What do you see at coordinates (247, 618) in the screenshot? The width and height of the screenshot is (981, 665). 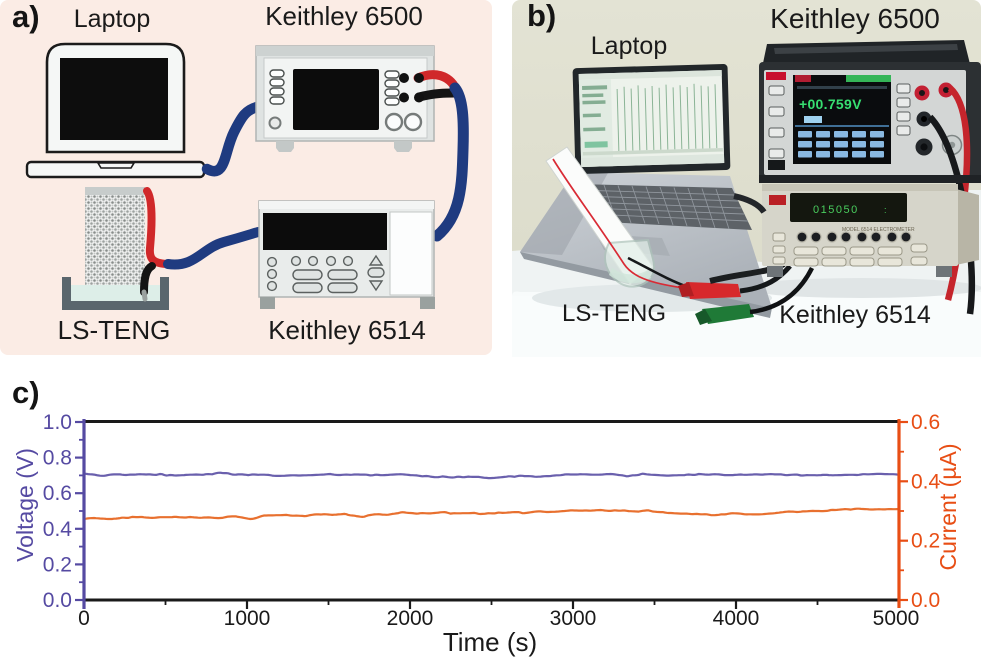 I see `svg-text: 1000` at bounding box center [247, 618].